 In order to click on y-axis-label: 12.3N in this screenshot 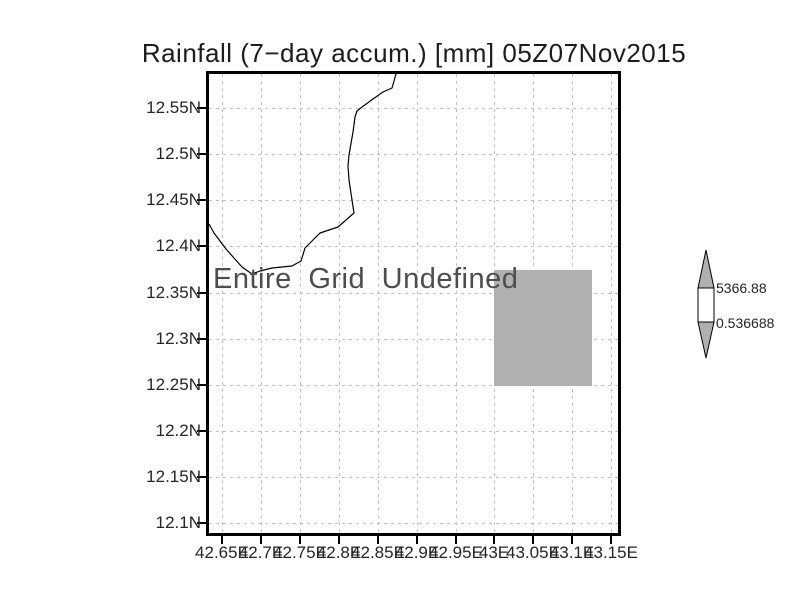, I will do `click(178, 338)`.